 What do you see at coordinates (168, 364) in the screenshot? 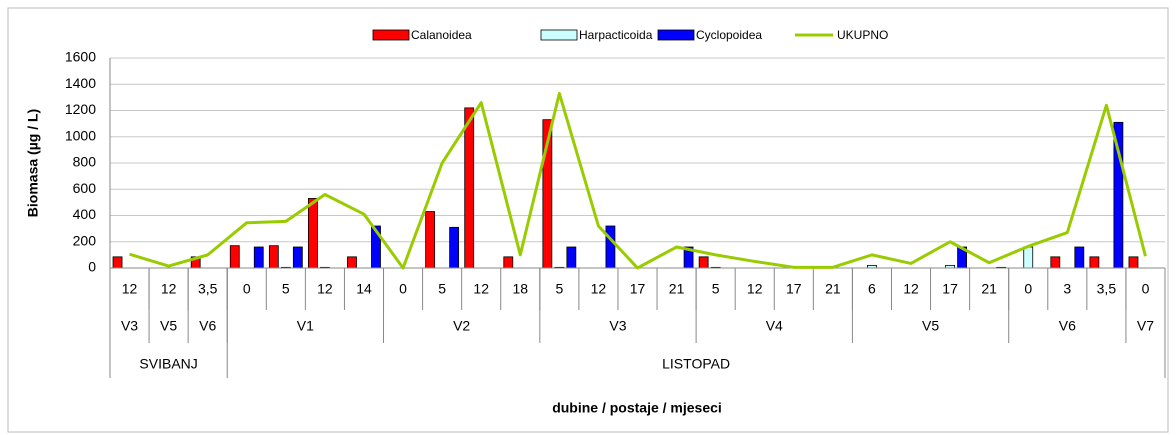
I see `months-label: SVIBANJ` at bounding box center [168, 364].